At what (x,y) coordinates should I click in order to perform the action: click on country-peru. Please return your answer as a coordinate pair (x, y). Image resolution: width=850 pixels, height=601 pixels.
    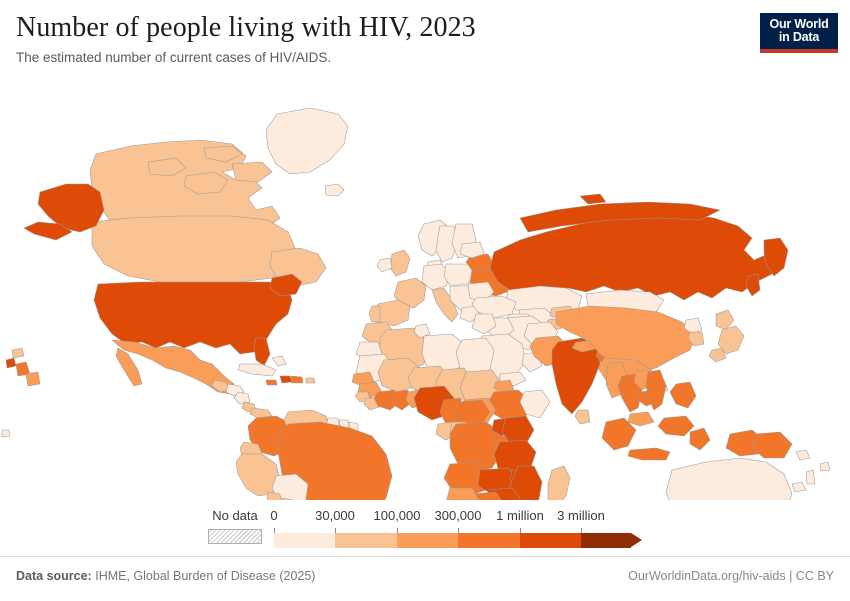
    Looking at the image, I should click on (258, 475).